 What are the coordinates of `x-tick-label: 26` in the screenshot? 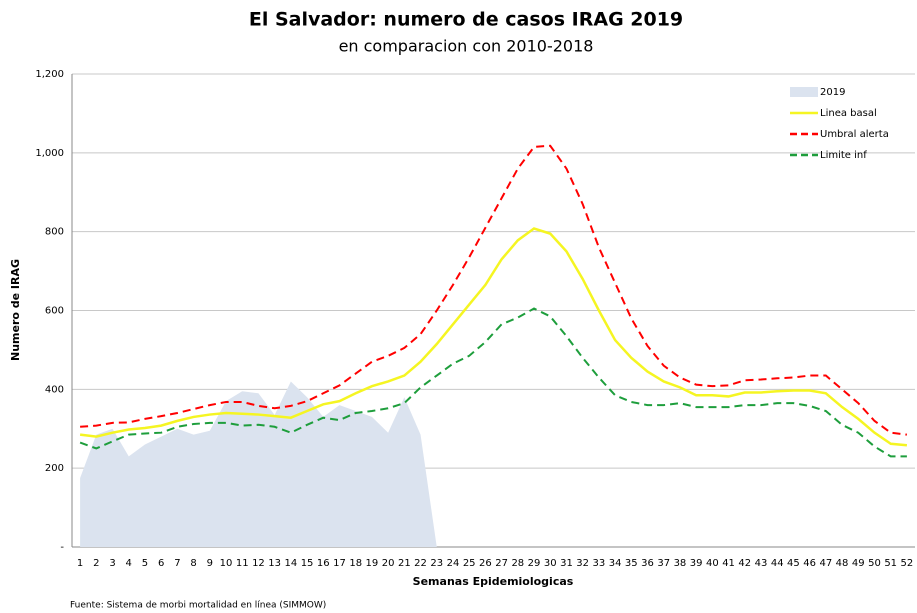 It's located at (485, 563).